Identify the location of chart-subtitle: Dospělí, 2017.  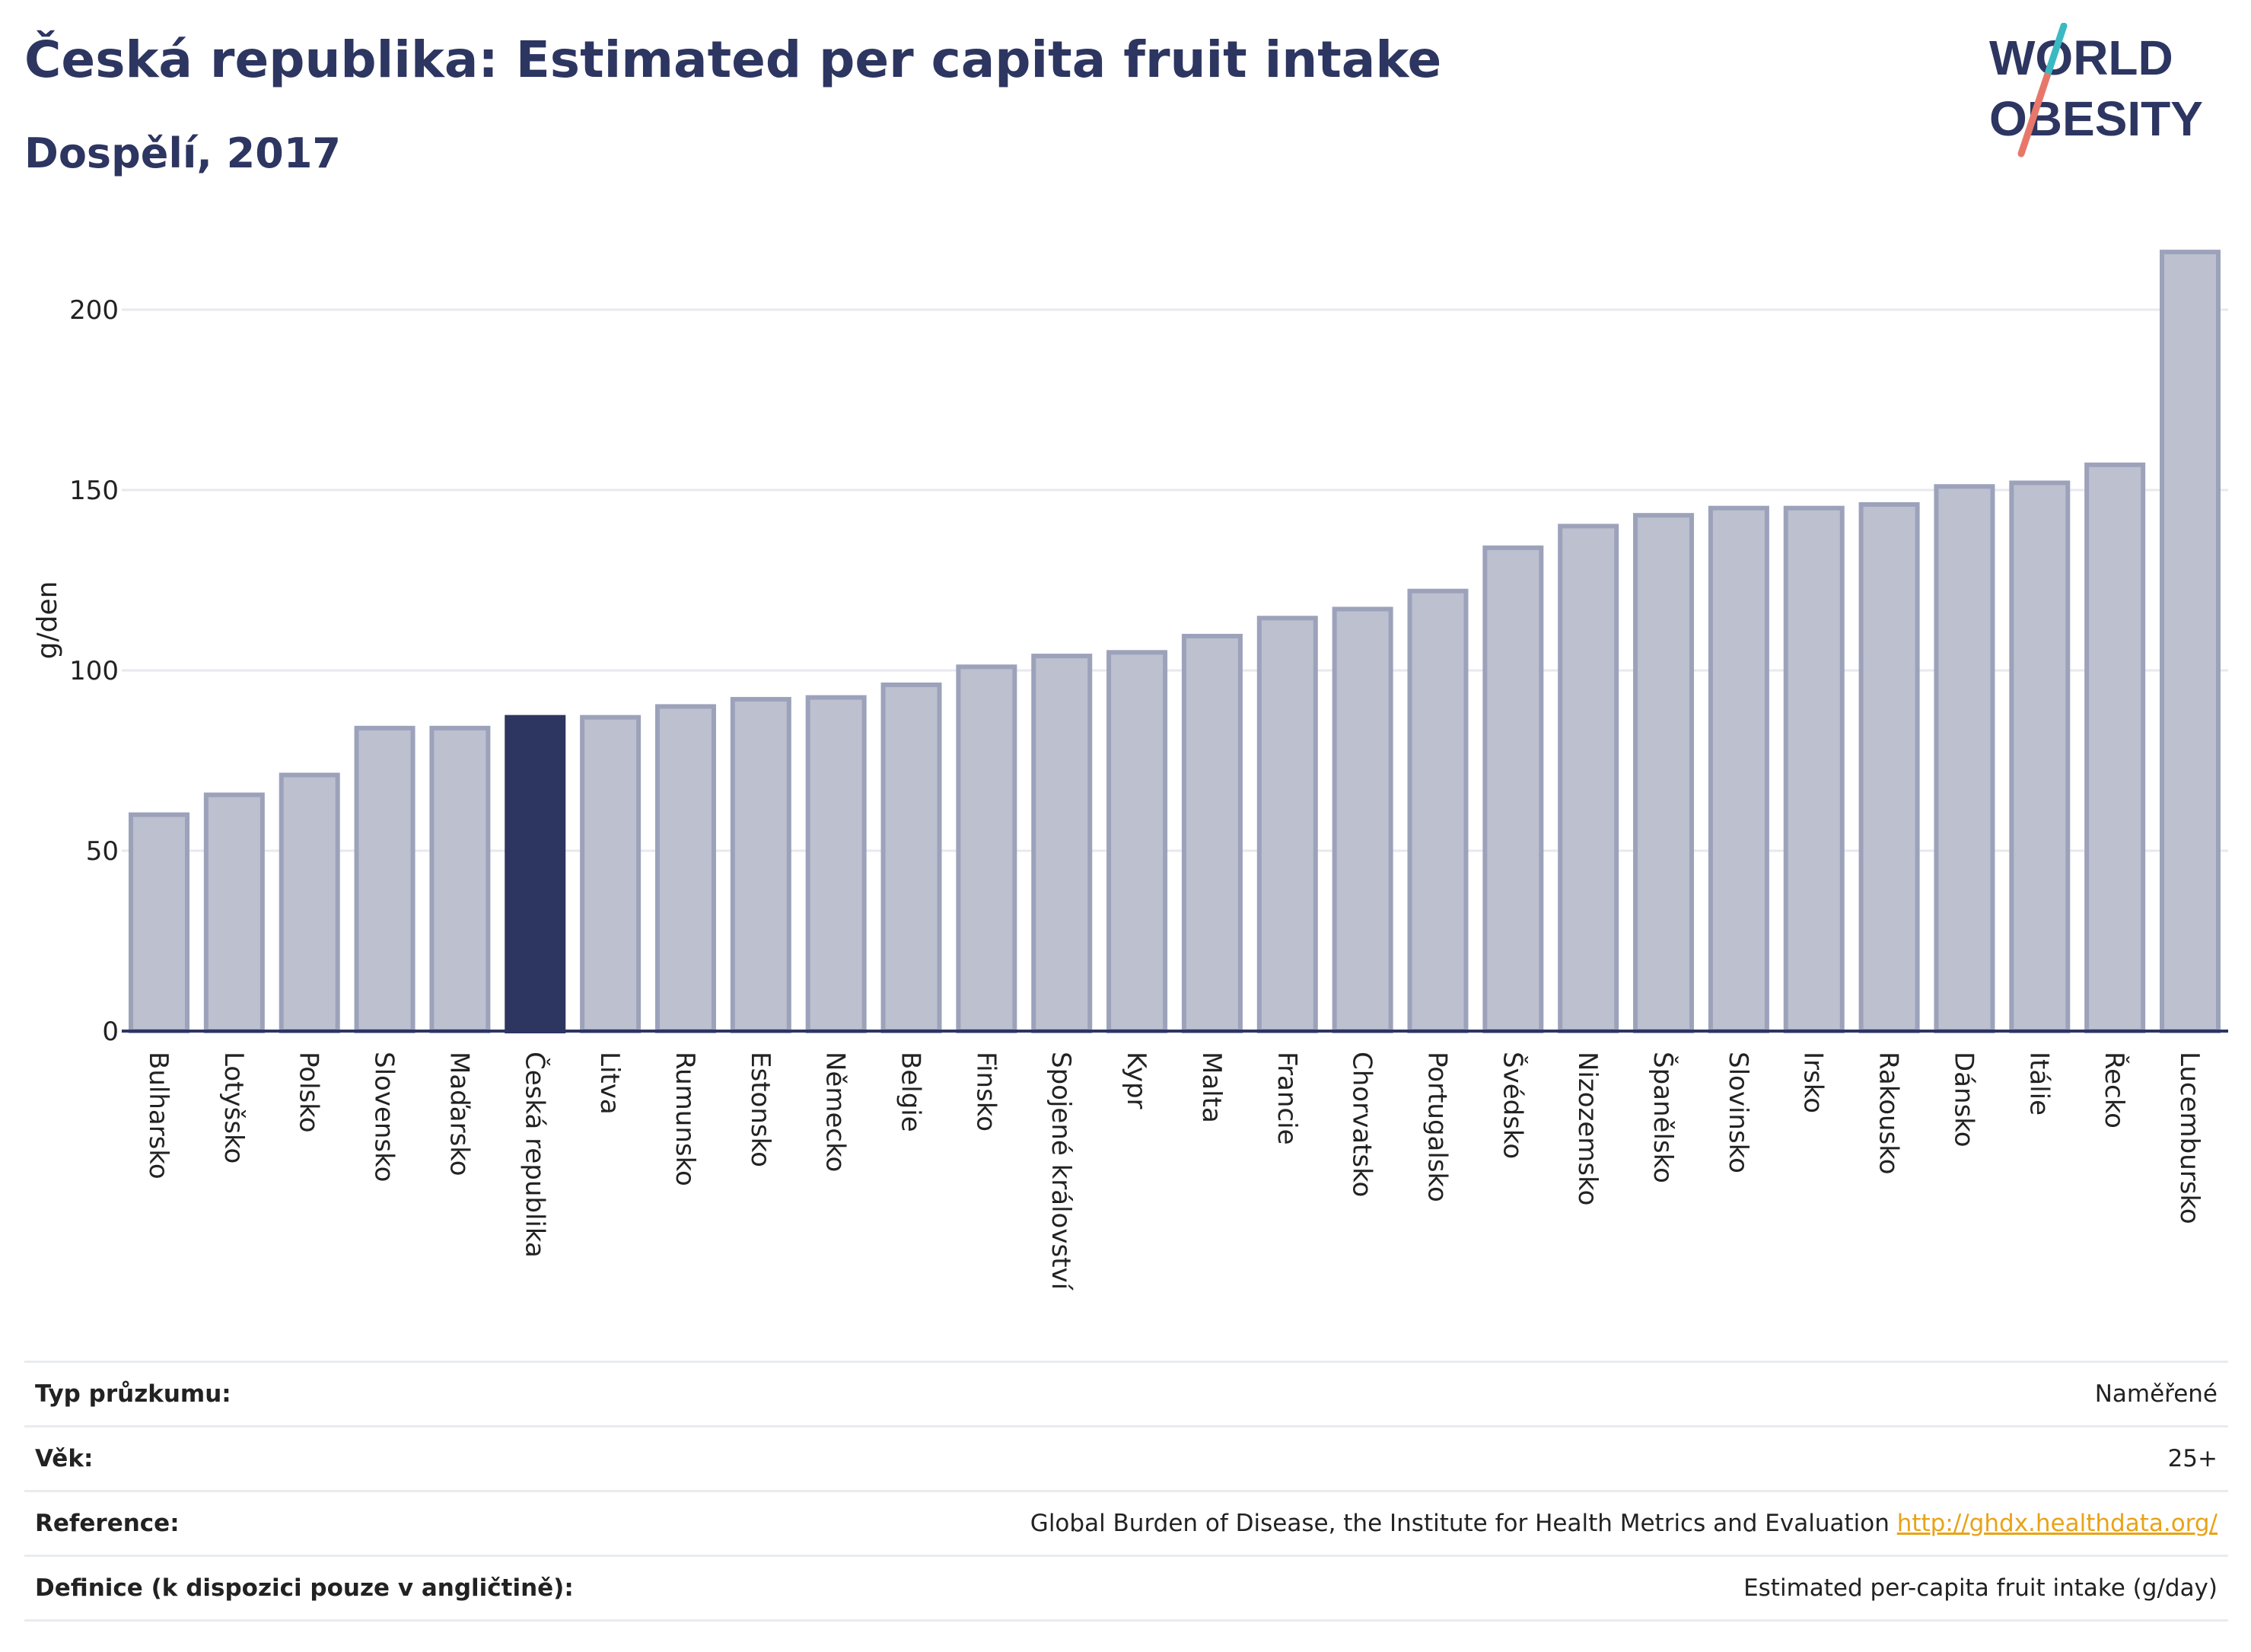
(182, 153).